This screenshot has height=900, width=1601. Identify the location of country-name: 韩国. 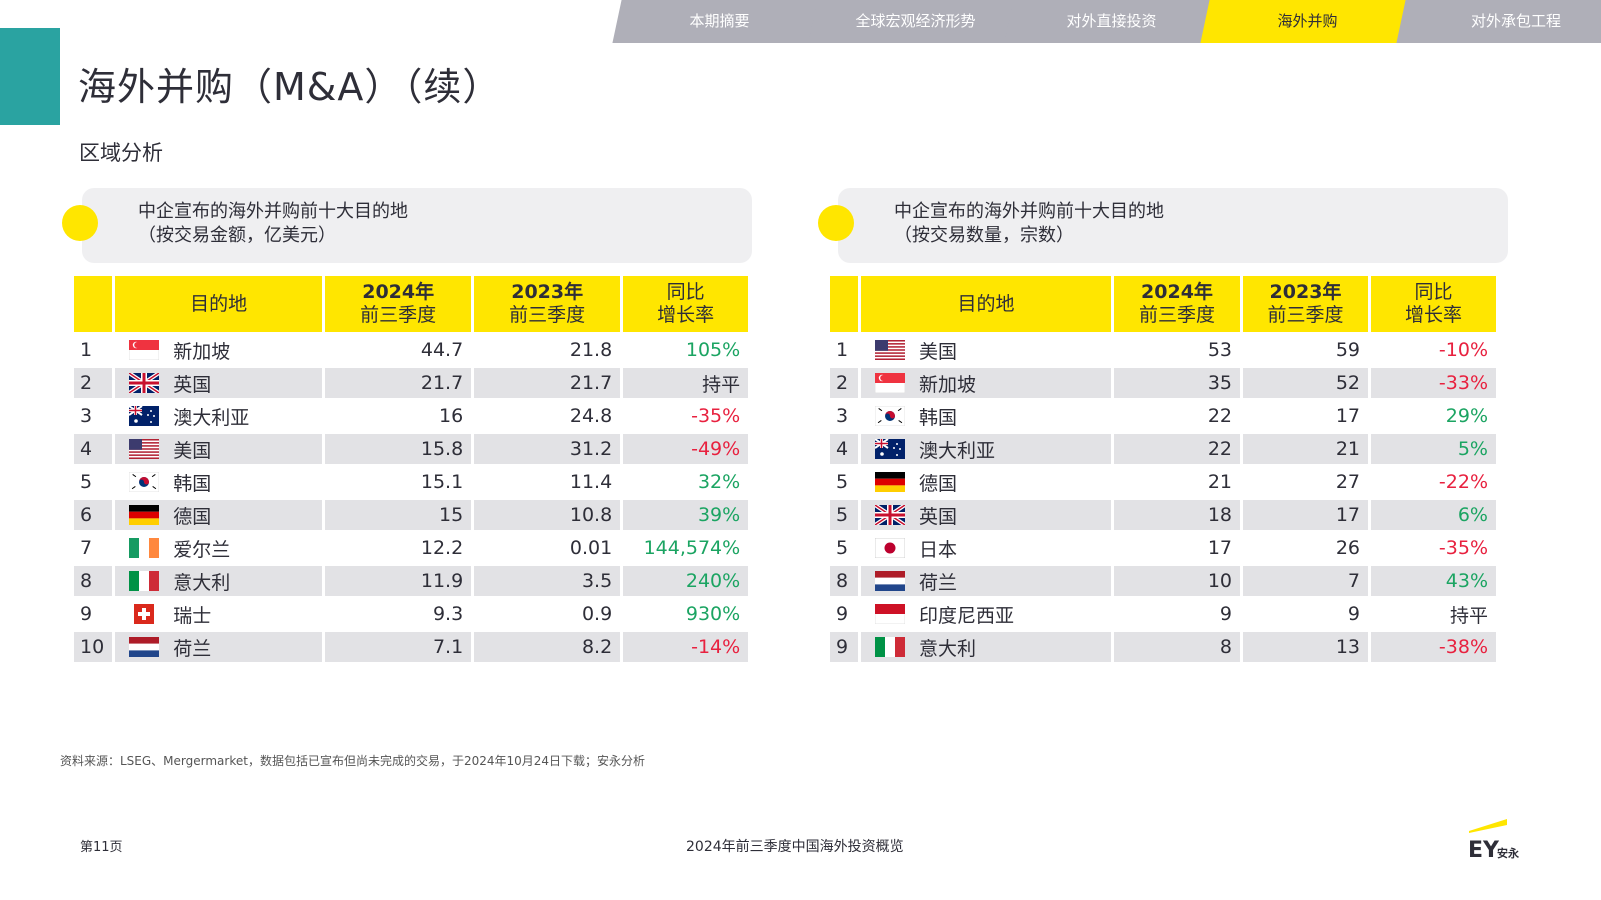
(938, 417).